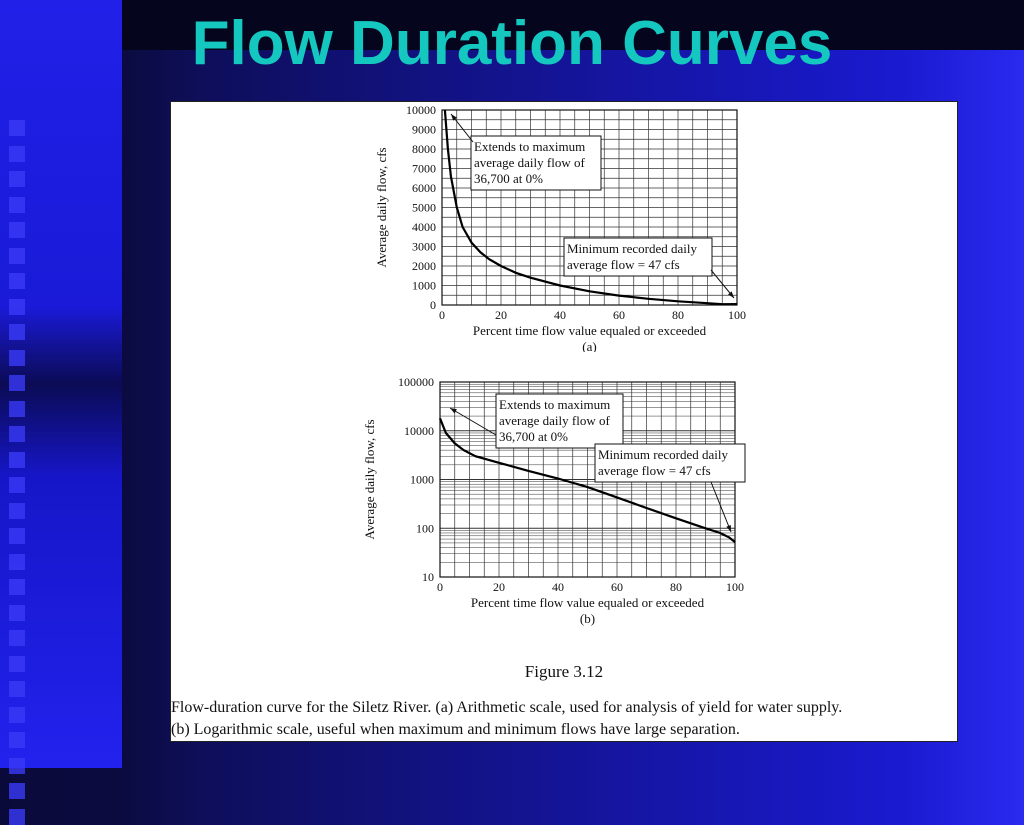 This screenshot has height=825, width=1024. Describe the element at coordinates (589, 345) in the screenshot. I see `panel-label: (a)` at that location.